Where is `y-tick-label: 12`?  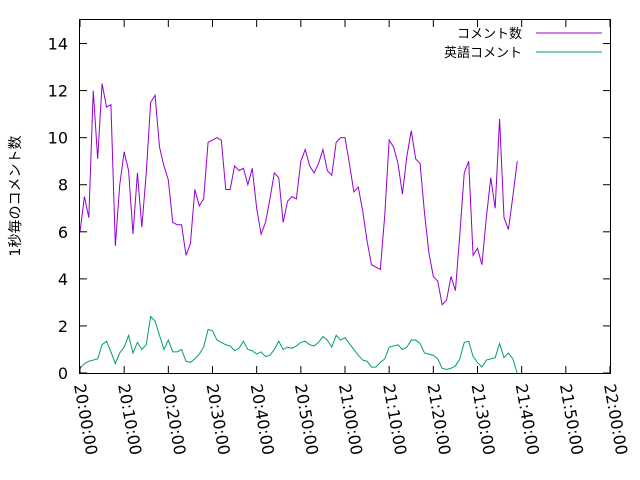 y-tick-label: 12 is located at coordinates (58, 91).